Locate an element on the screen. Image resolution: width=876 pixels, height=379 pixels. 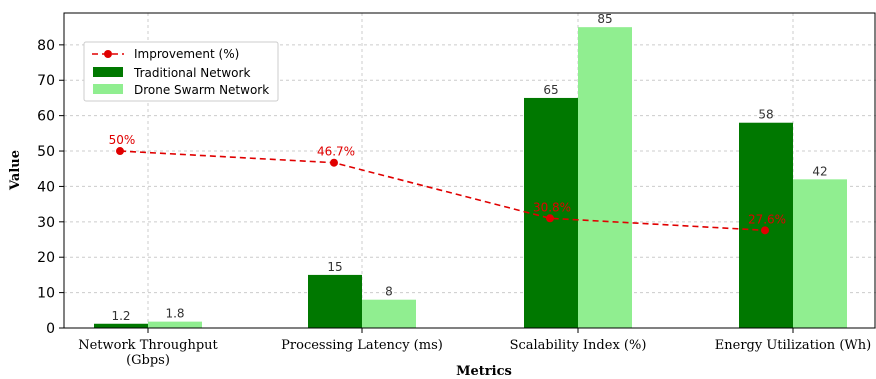
improvement-label: 27.6% is located at coordinates (767, 219).